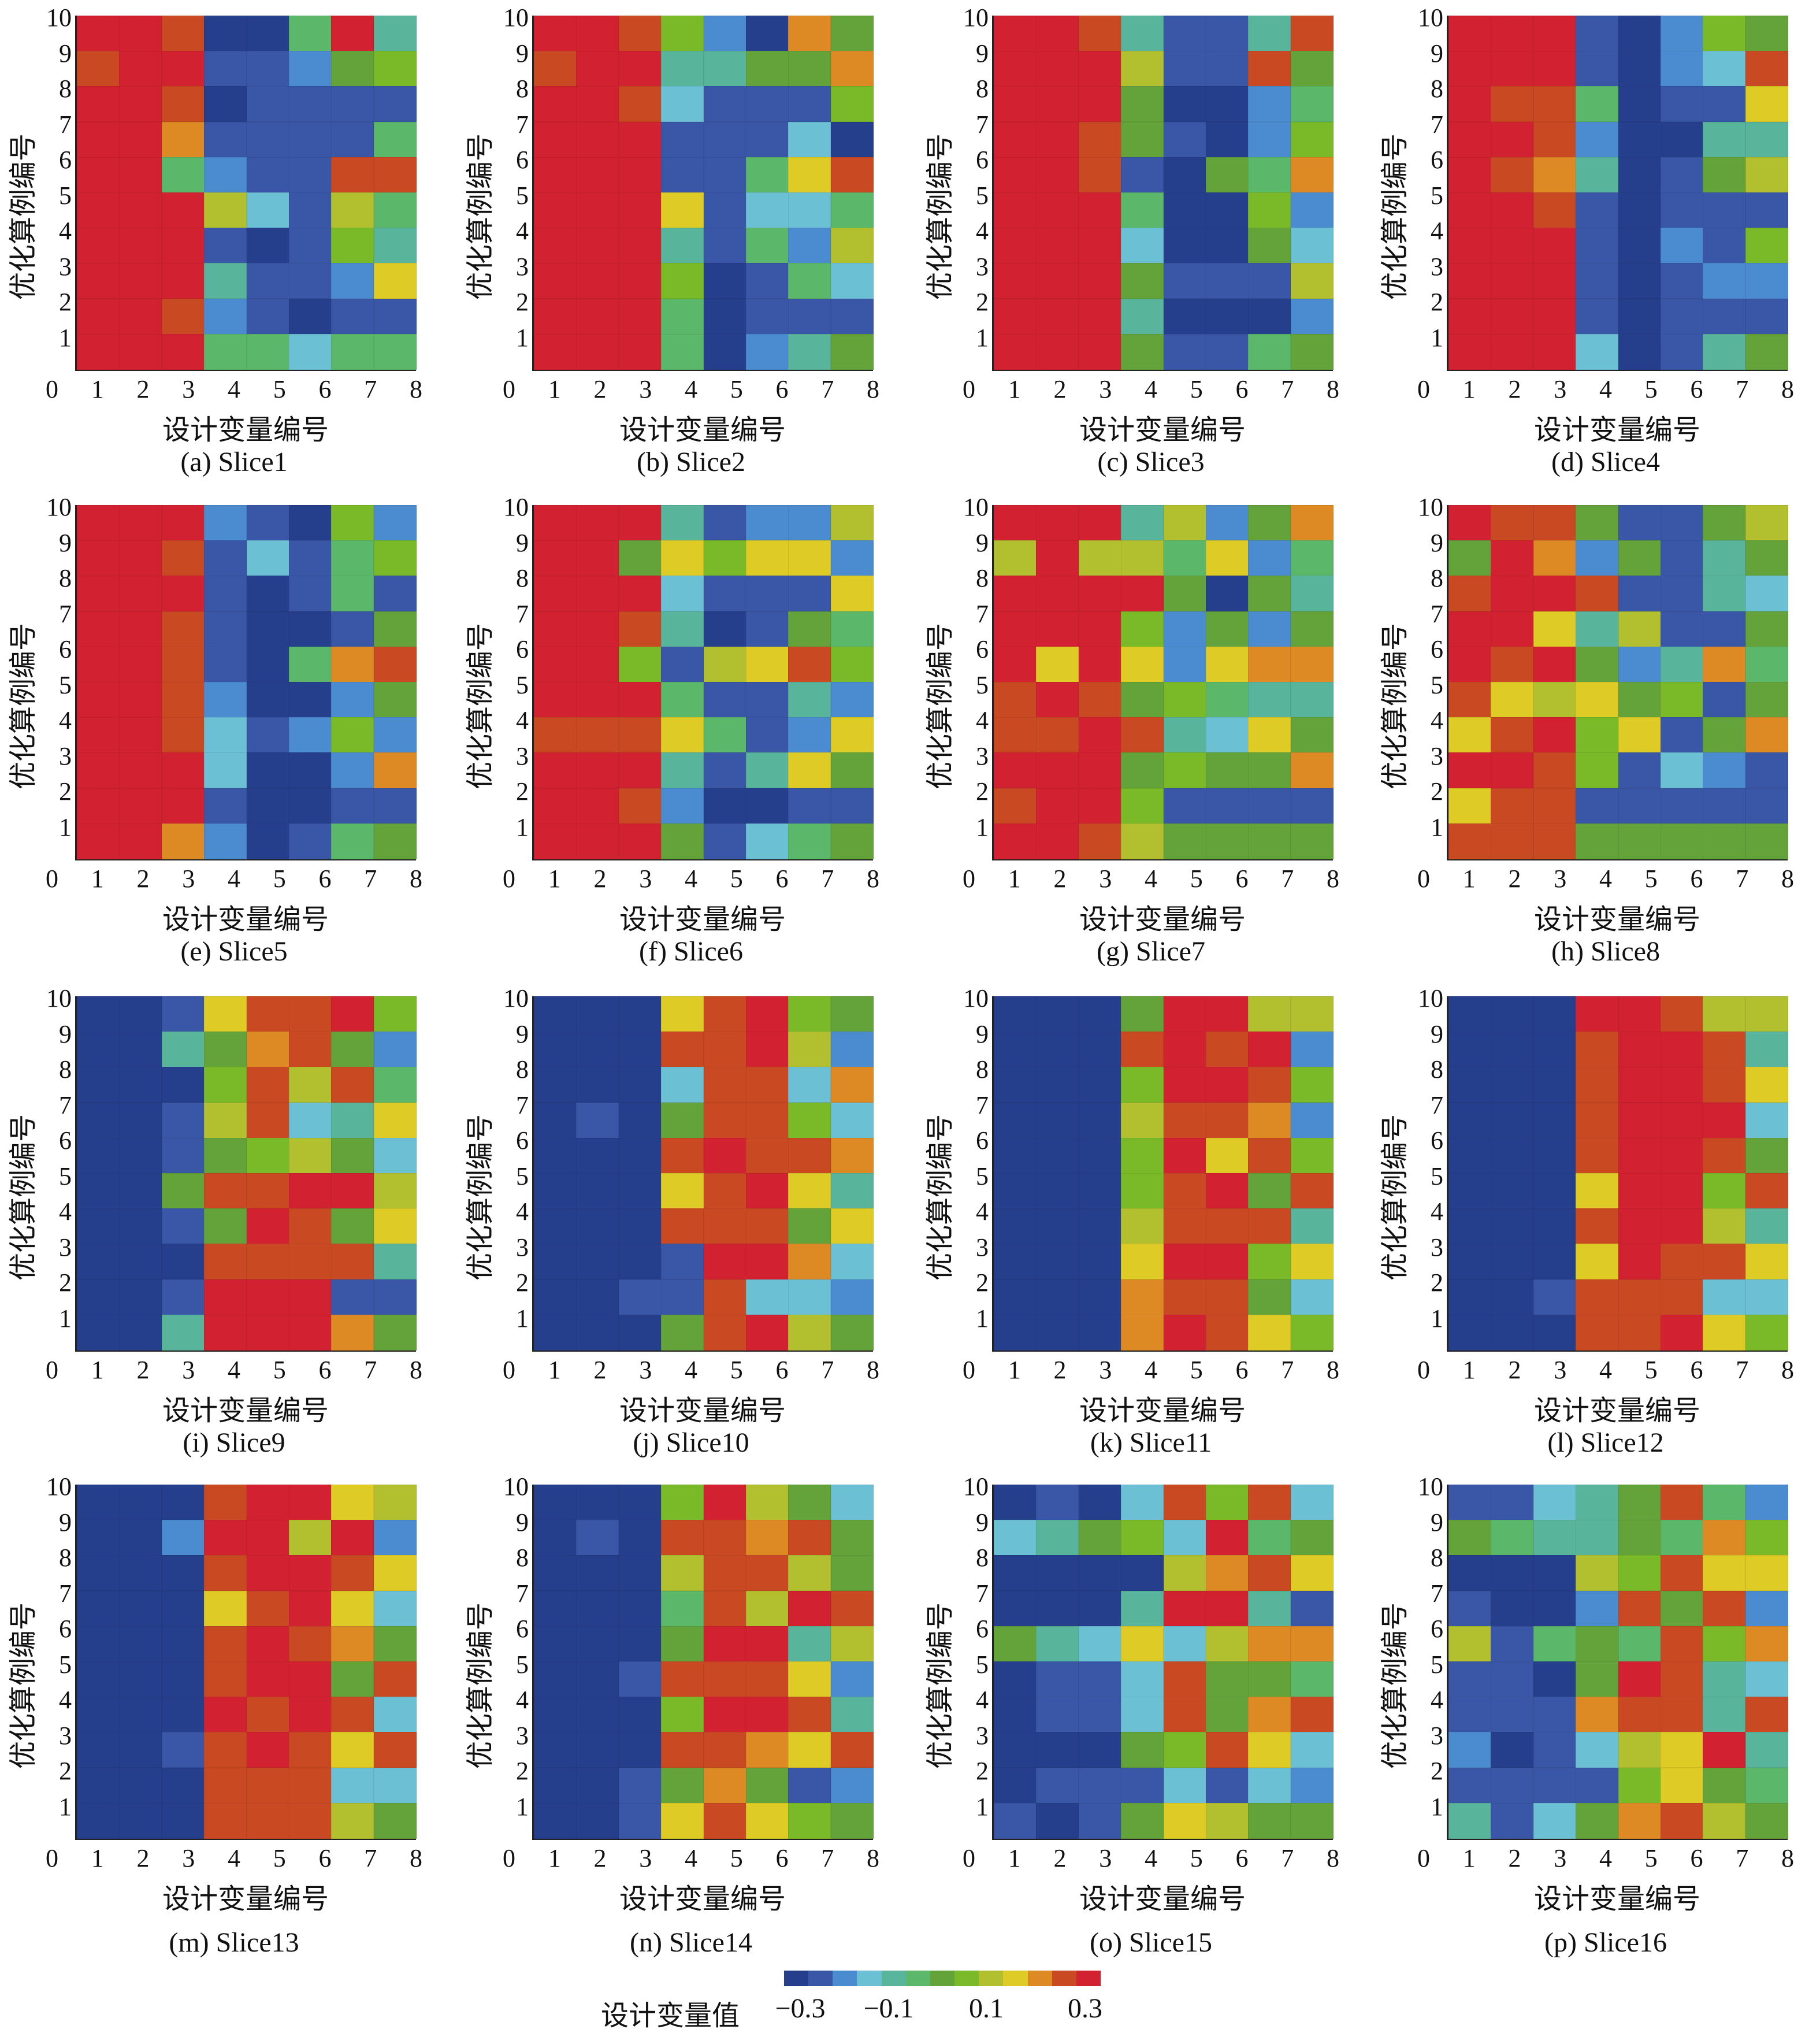 The width and height of the screenshot is (1820, 2033). Describe the element at coordinates (1151, 1370) in the screenshot. I see `x-tick-label: 4` at that location.